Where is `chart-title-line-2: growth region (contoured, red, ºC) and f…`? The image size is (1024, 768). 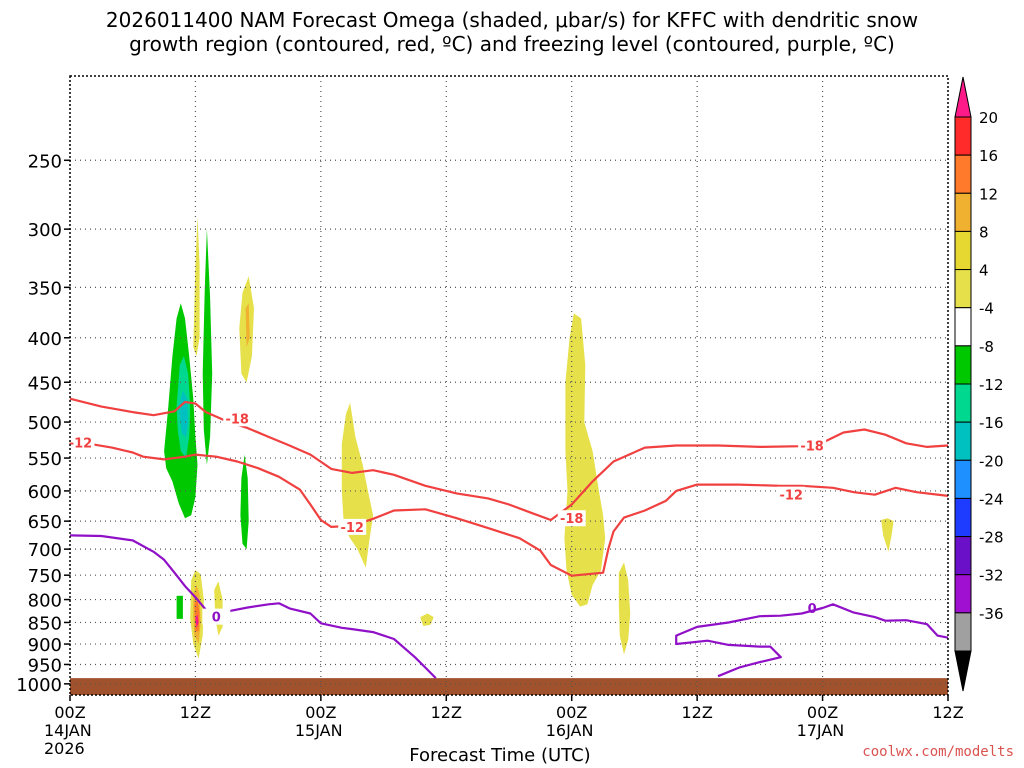
chart-title-line-2: growth region (contoured, red, ºC) and f… is located at coordinates (512, 44).